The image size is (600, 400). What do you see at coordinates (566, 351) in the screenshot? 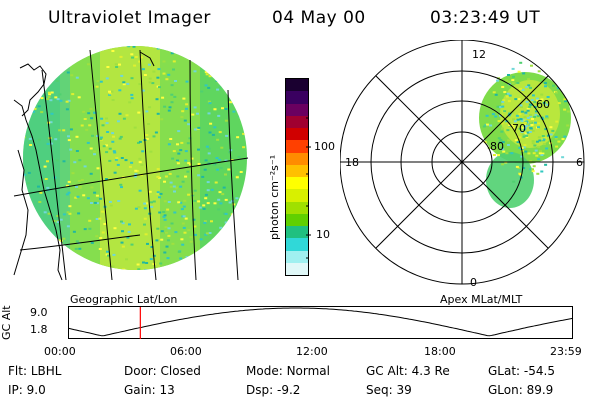
I see `xtick-2359: 23:59` at bounding box center [566, 351].